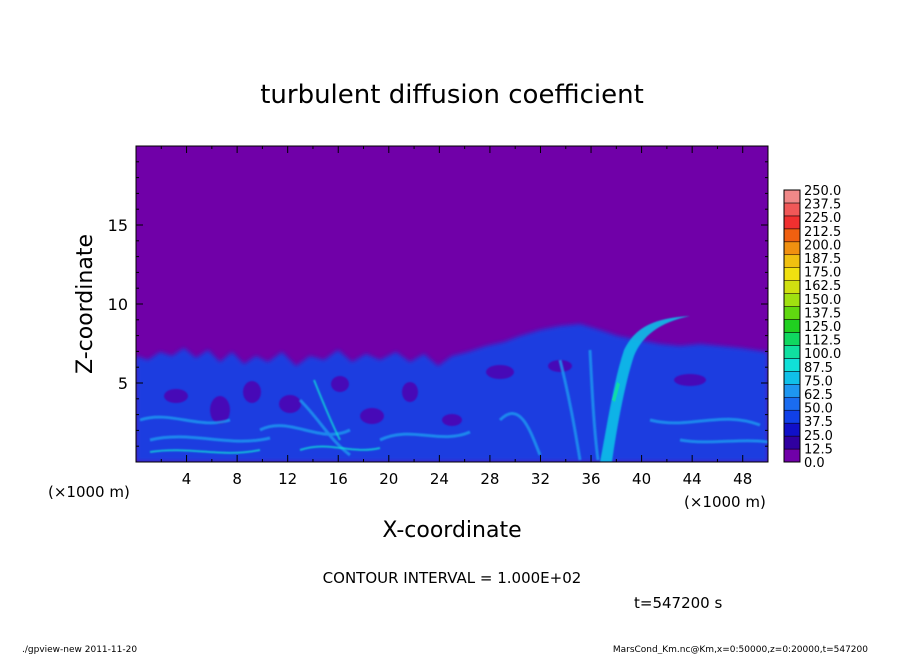 This screenshot has width=904, height=654. What do you see at coordinates (265, 416) in the screenshot?
I see `cyan-streaks` at bounding box center [265, 416].